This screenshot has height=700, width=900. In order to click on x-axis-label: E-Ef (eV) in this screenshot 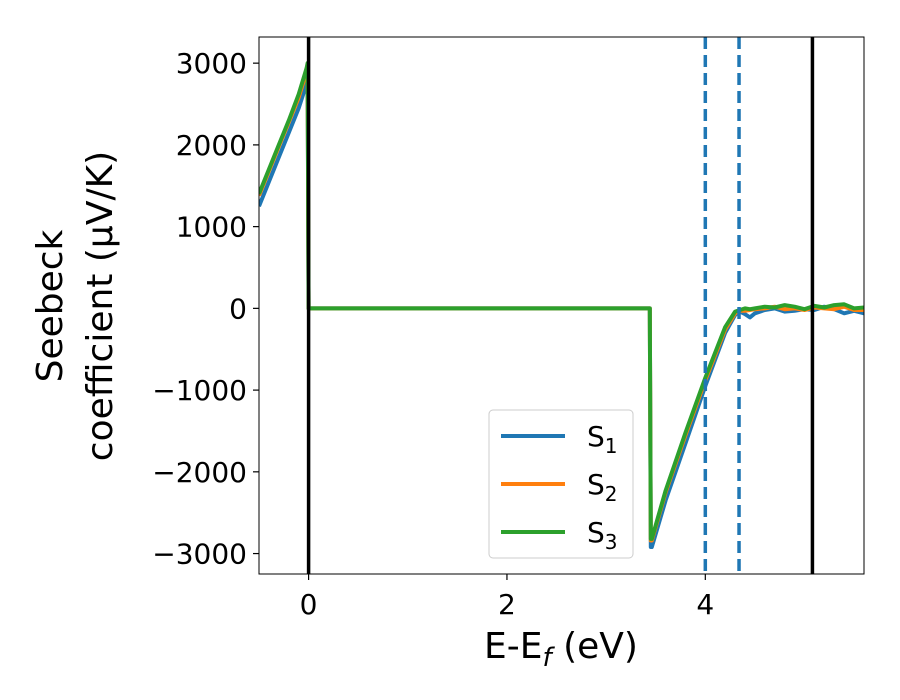, I will do `click(561, 649)`.